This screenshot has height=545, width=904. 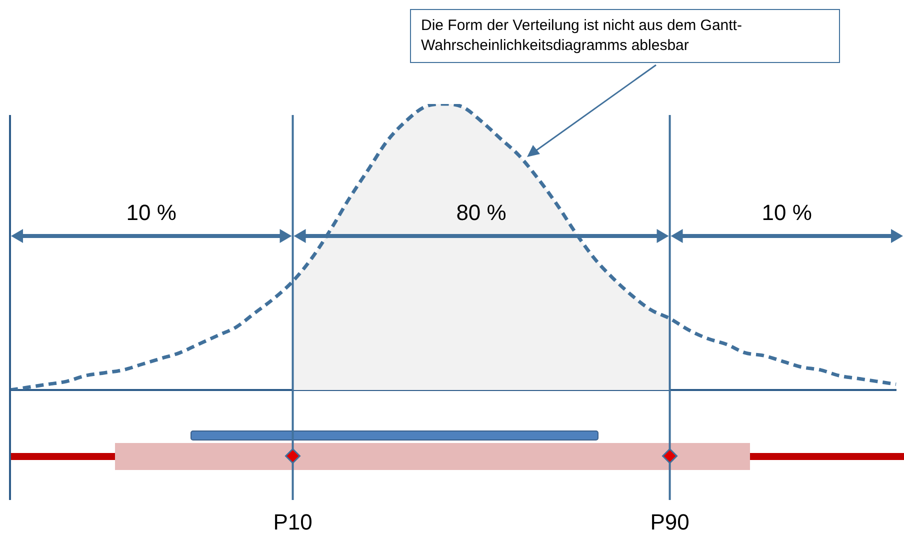 I want to click on annotation: 80 %, so click(x=481, y=213).